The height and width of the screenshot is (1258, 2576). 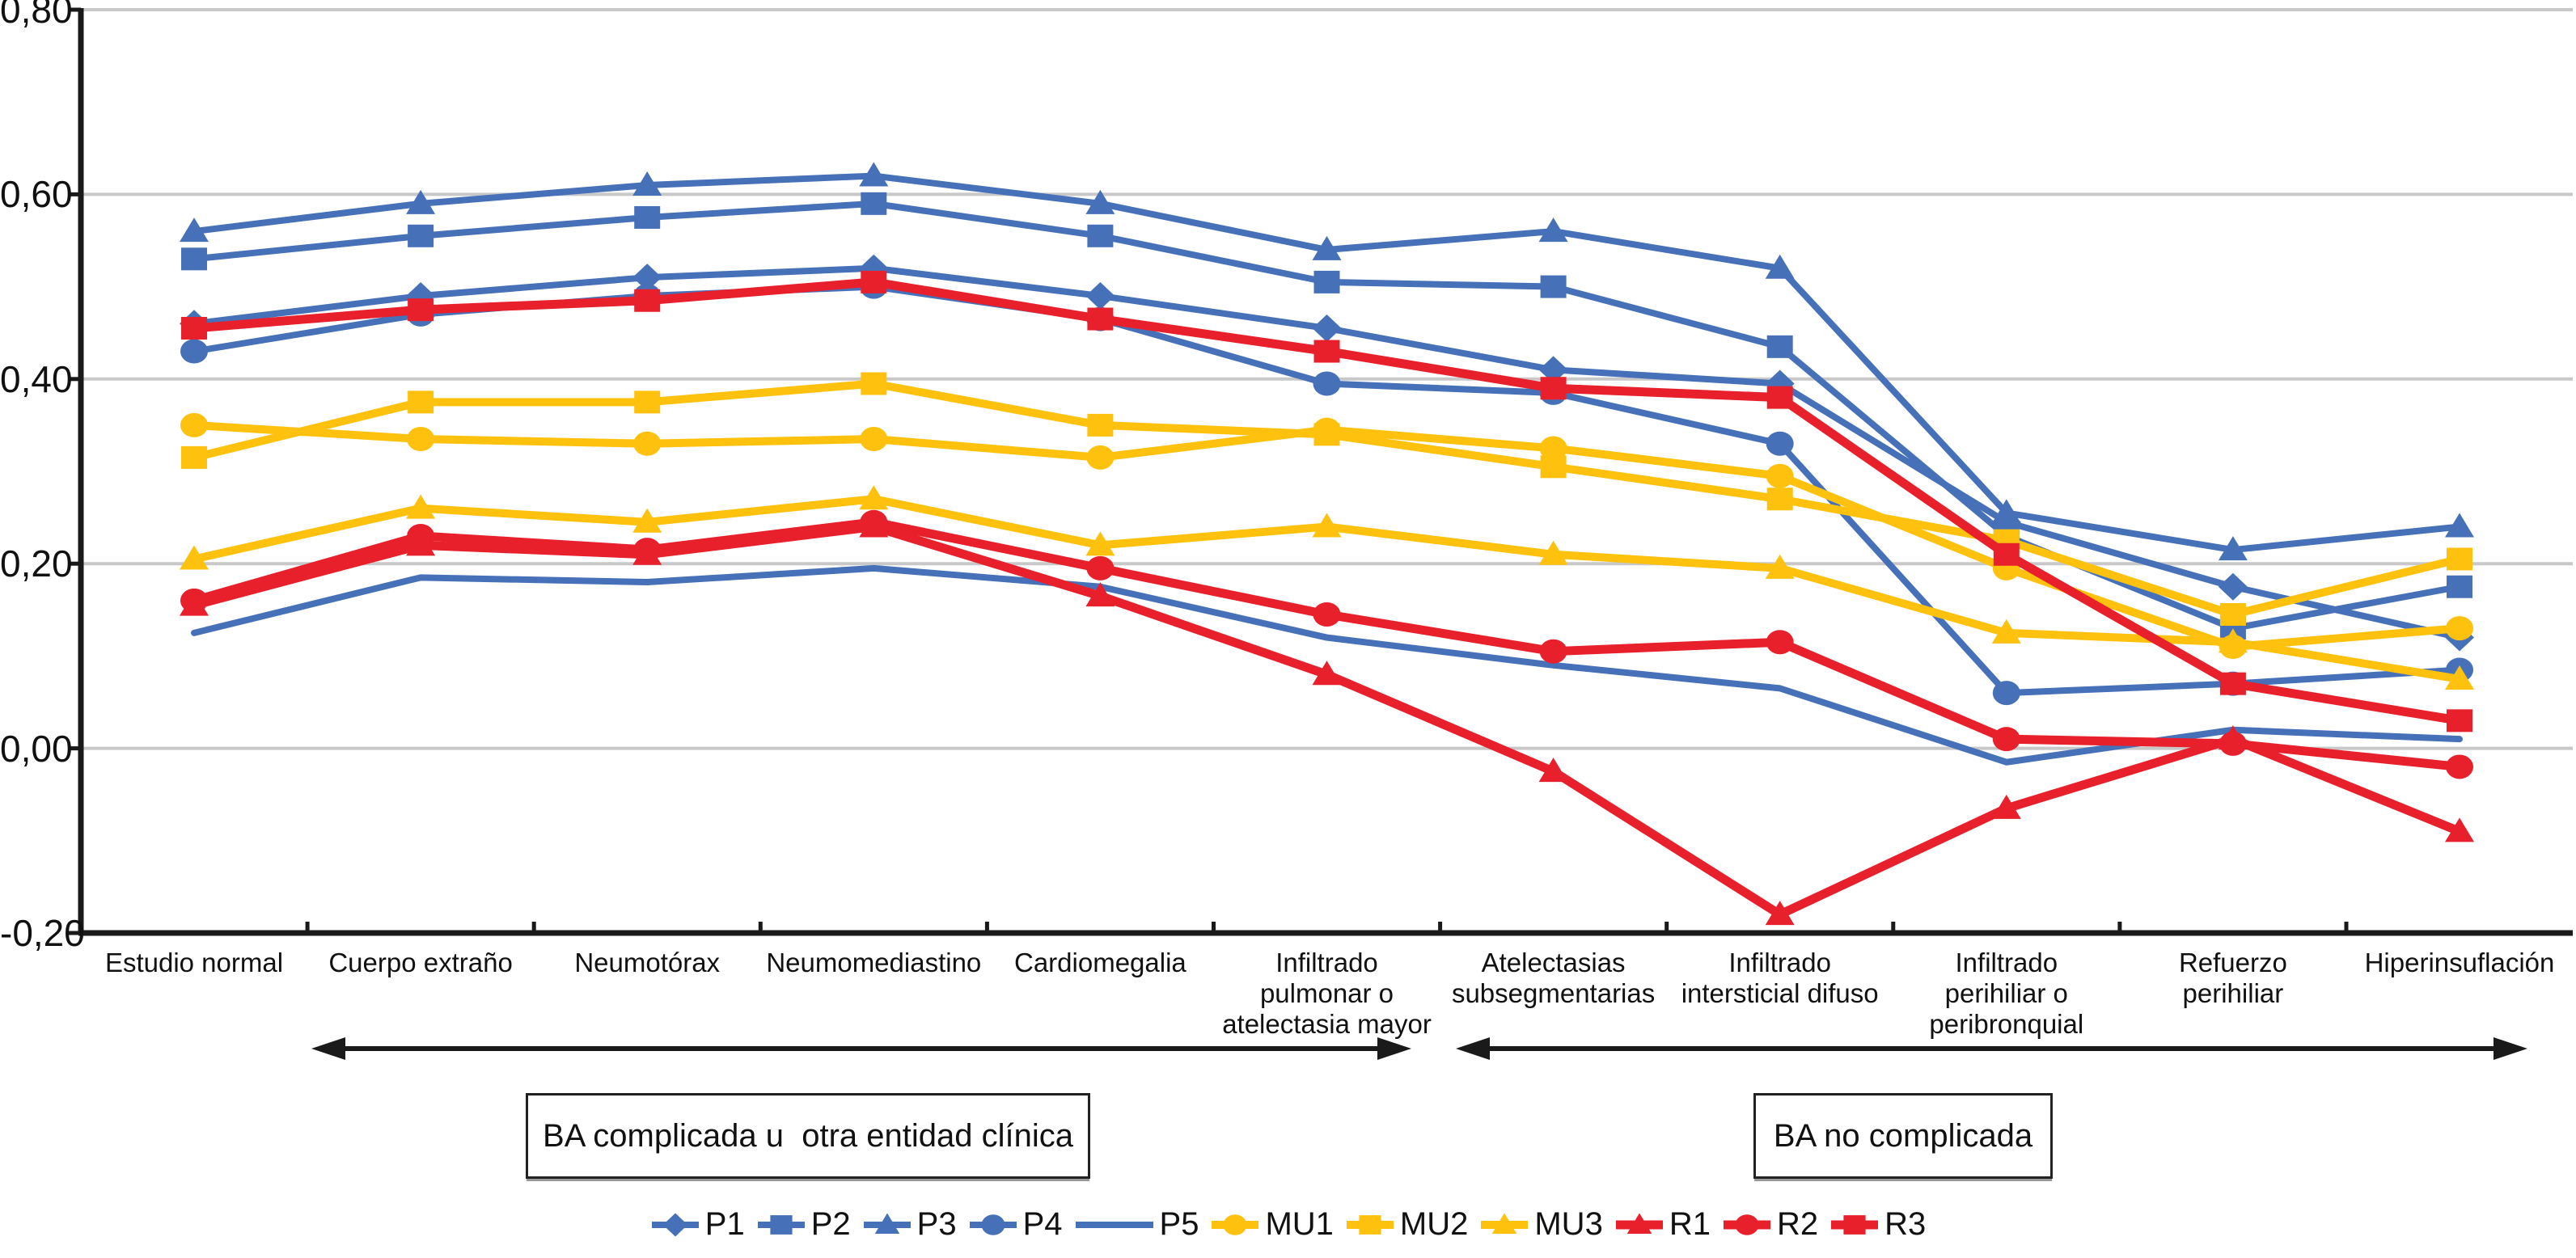 I want to click on legend-item-MU1: MU1, so click(x=1272, y=1224).